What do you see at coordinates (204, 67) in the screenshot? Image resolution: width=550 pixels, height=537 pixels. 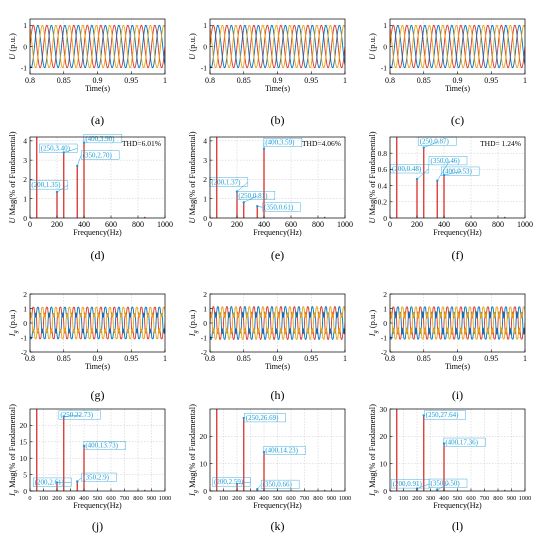 I see `tick-label-y: -1` at bounding box center [204, 67].